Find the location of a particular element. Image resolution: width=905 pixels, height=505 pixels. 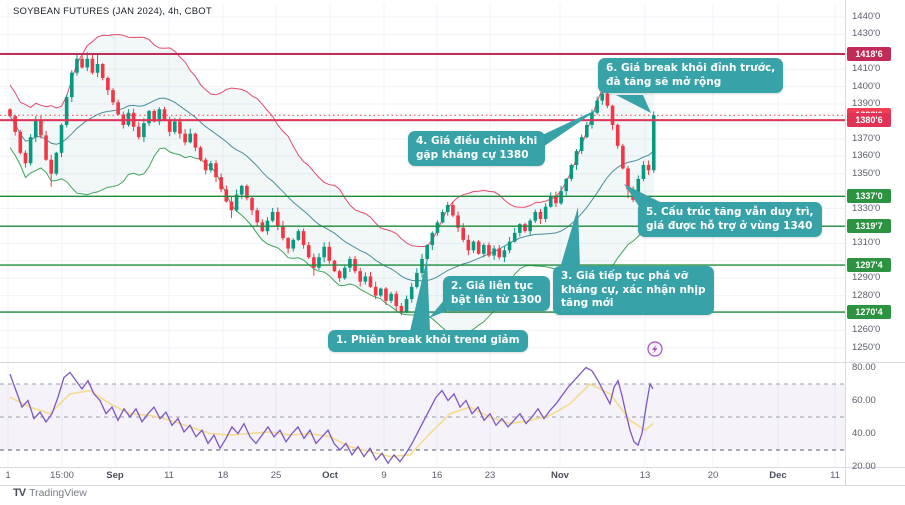

time-axis-label: 13 is located at coordinates (645, 475).